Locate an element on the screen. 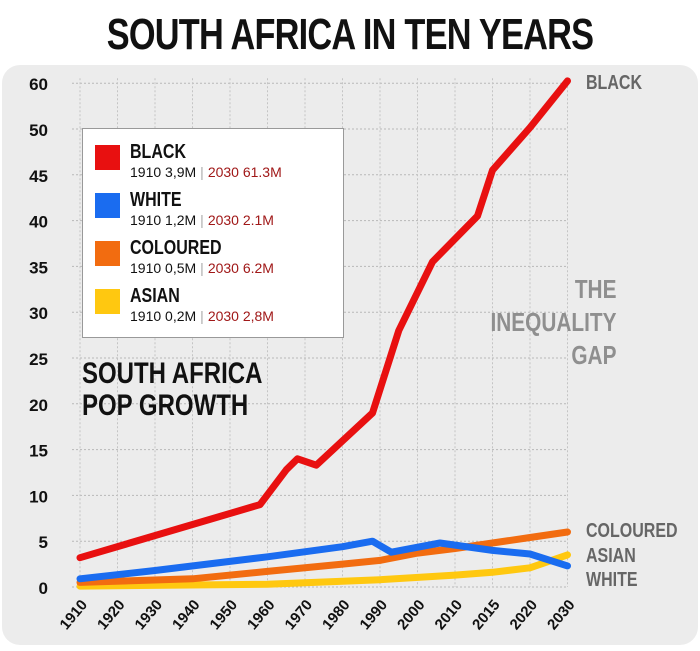 Image resolution: width=700 pixels, height=651 pixels. x-tick-label: 2020 is located at coordinates (524, 615).